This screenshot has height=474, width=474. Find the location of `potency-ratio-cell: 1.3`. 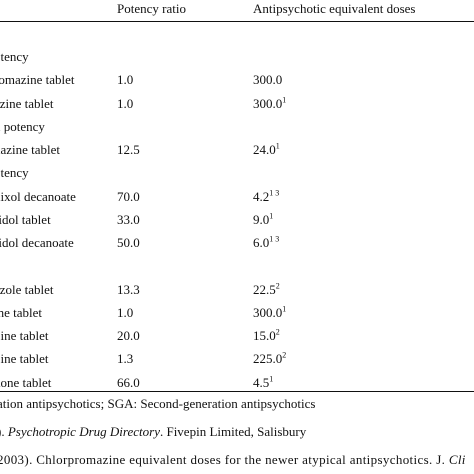

potency-ratio-cell: 1.3 is located at coordinates (125, 359).